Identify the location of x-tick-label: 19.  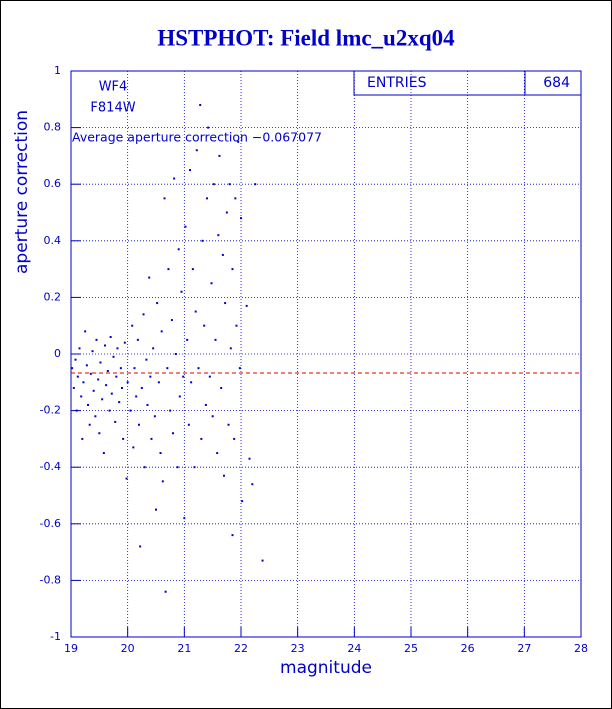
(71, 648).